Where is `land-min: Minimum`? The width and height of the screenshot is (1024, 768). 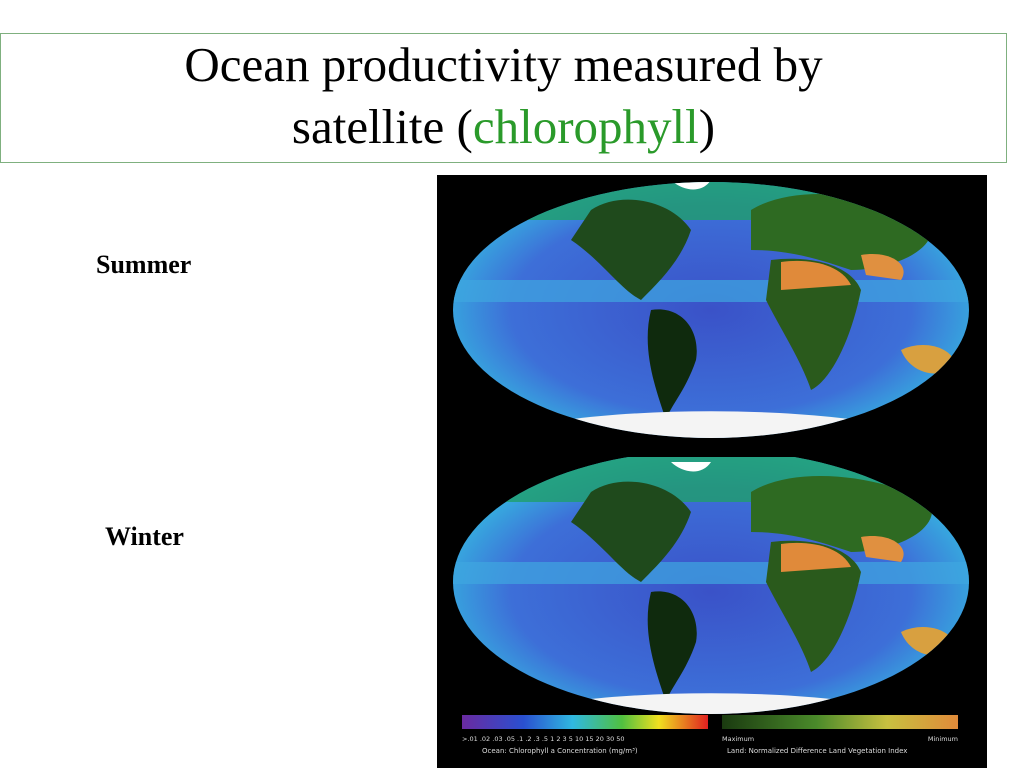 land-min: Minimum is located at coordinates (943, 739).